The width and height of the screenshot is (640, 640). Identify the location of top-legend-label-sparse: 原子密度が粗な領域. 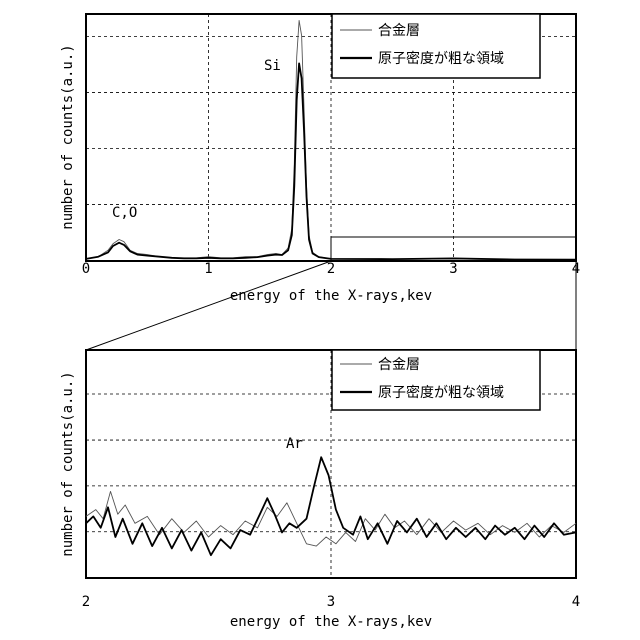
(441, 58).